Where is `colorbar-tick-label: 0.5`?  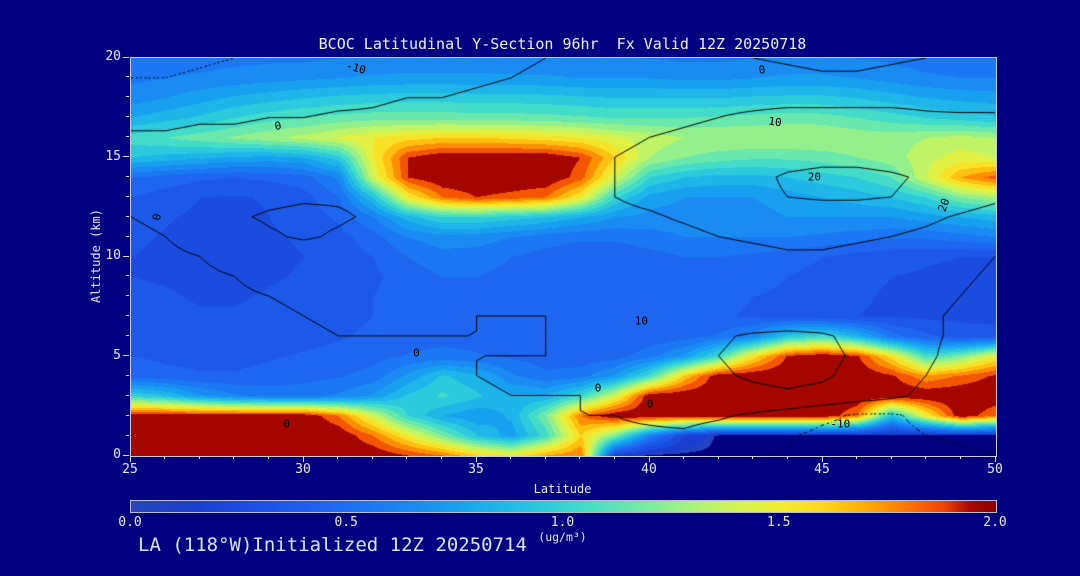 colorbar-tick-label: 0.5 is located at coordinates (346, 522).